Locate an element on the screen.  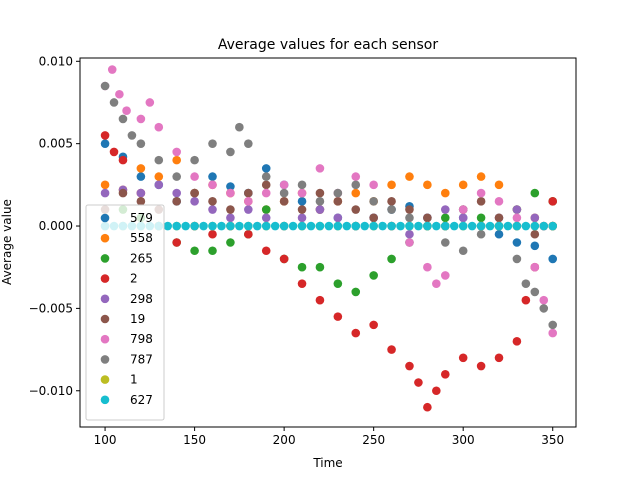
legend: 579 558 265 2 298 19 798 787 1 627 is located at coordinates (125, 312).